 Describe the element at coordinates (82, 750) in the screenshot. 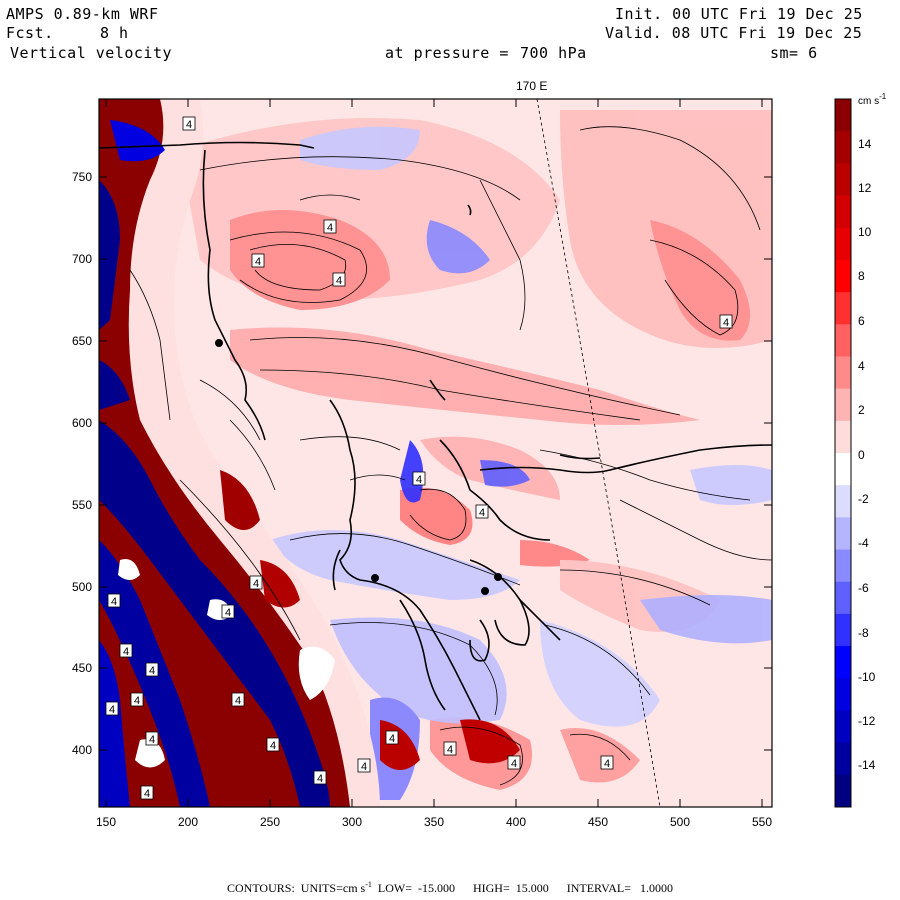

I see `y-tick-label: 400` at that location.